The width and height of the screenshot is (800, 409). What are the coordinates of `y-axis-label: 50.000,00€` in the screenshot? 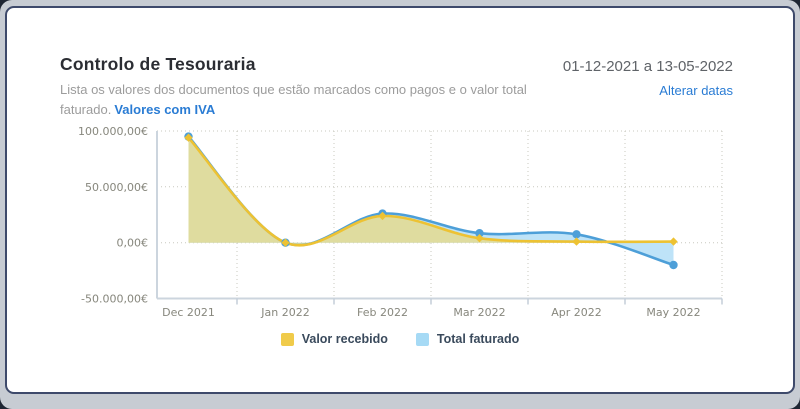 It's located at (116, 187).